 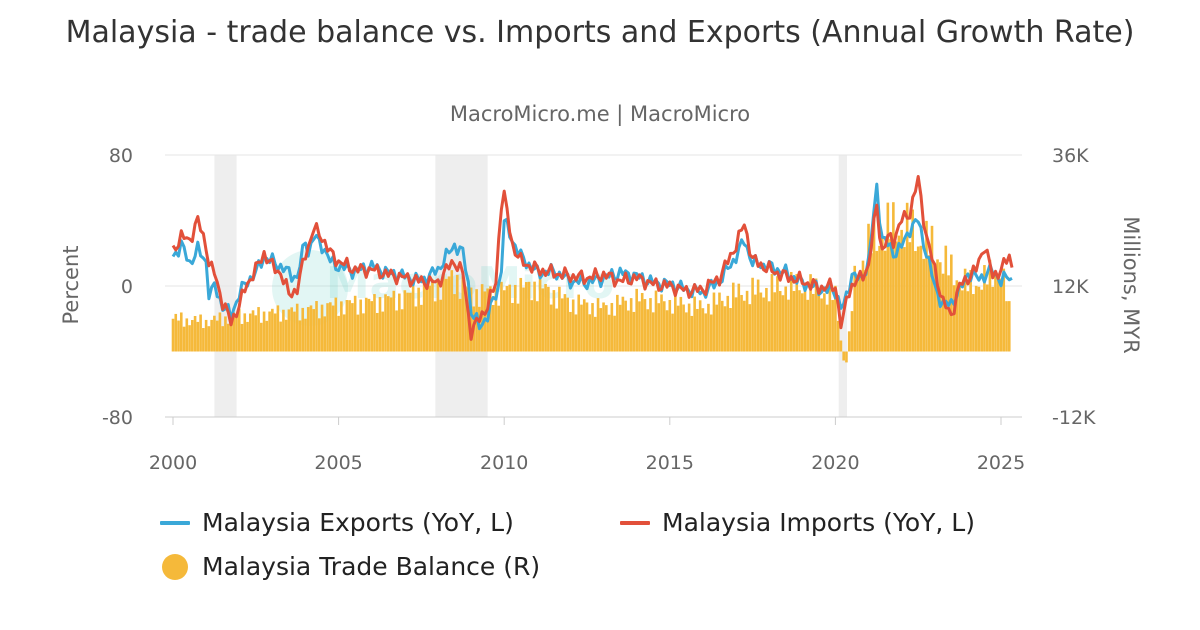 What do you see at coordinates (127, 287) in the screenshot?
I see `y-left-tick-label: 0` at bounding box center [127, 287].